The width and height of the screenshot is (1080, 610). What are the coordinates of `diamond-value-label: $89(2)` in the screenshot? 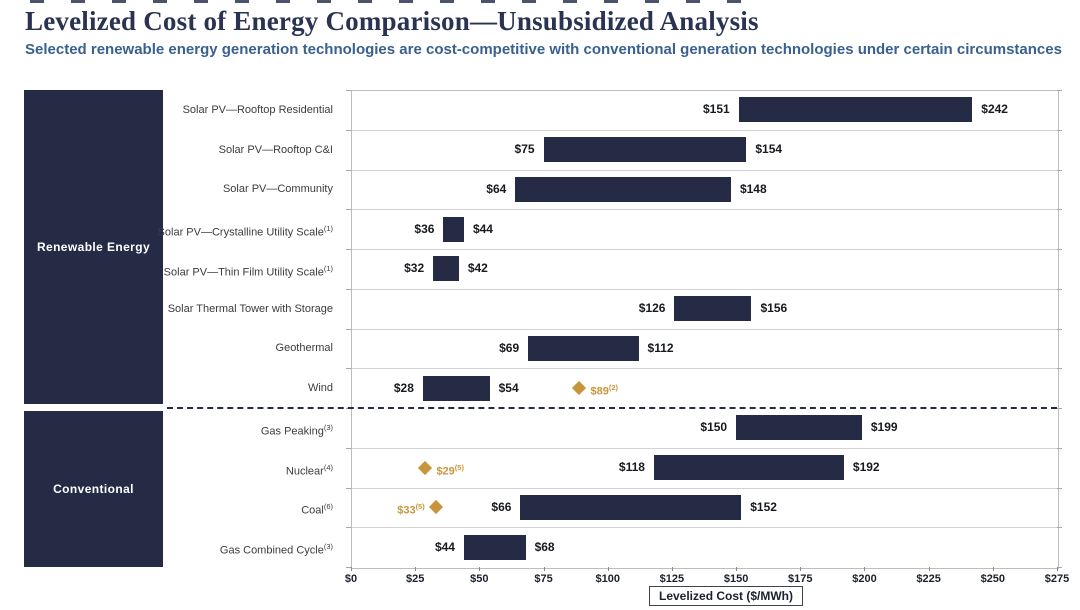 It's located at (604, 390).